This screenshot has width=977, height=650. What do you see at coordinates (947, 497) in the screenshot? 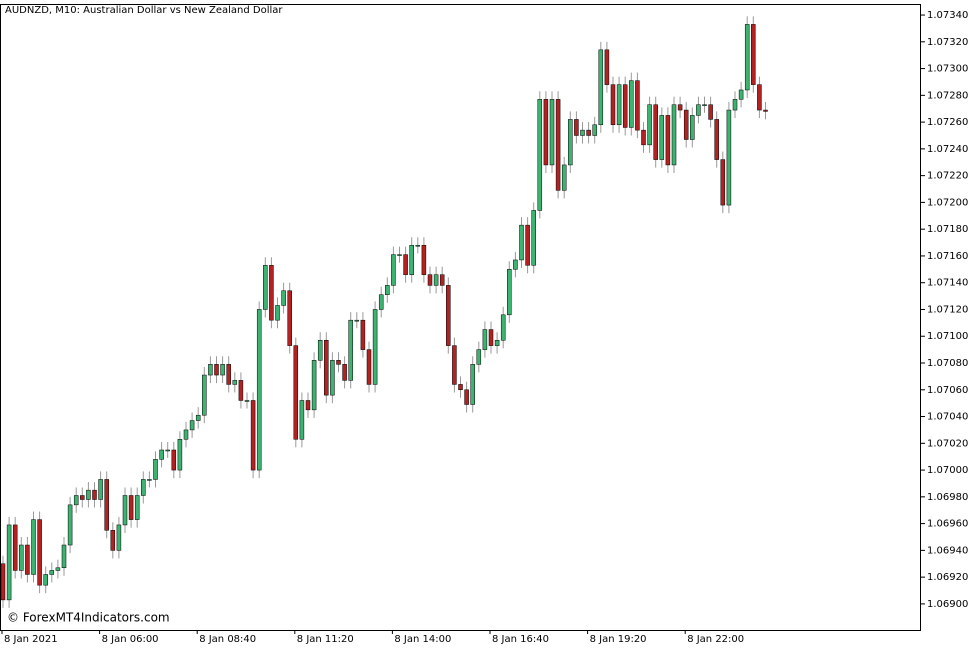
I see `y-tick-label: 1.06980` at bounding box center [947, 497].